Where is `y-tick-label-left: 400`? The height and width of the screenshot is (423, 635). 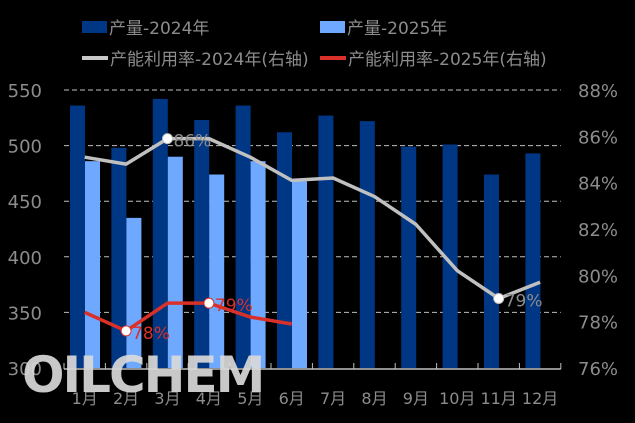
y-tick-label-left: 400 is located at coordinates (25, 258).